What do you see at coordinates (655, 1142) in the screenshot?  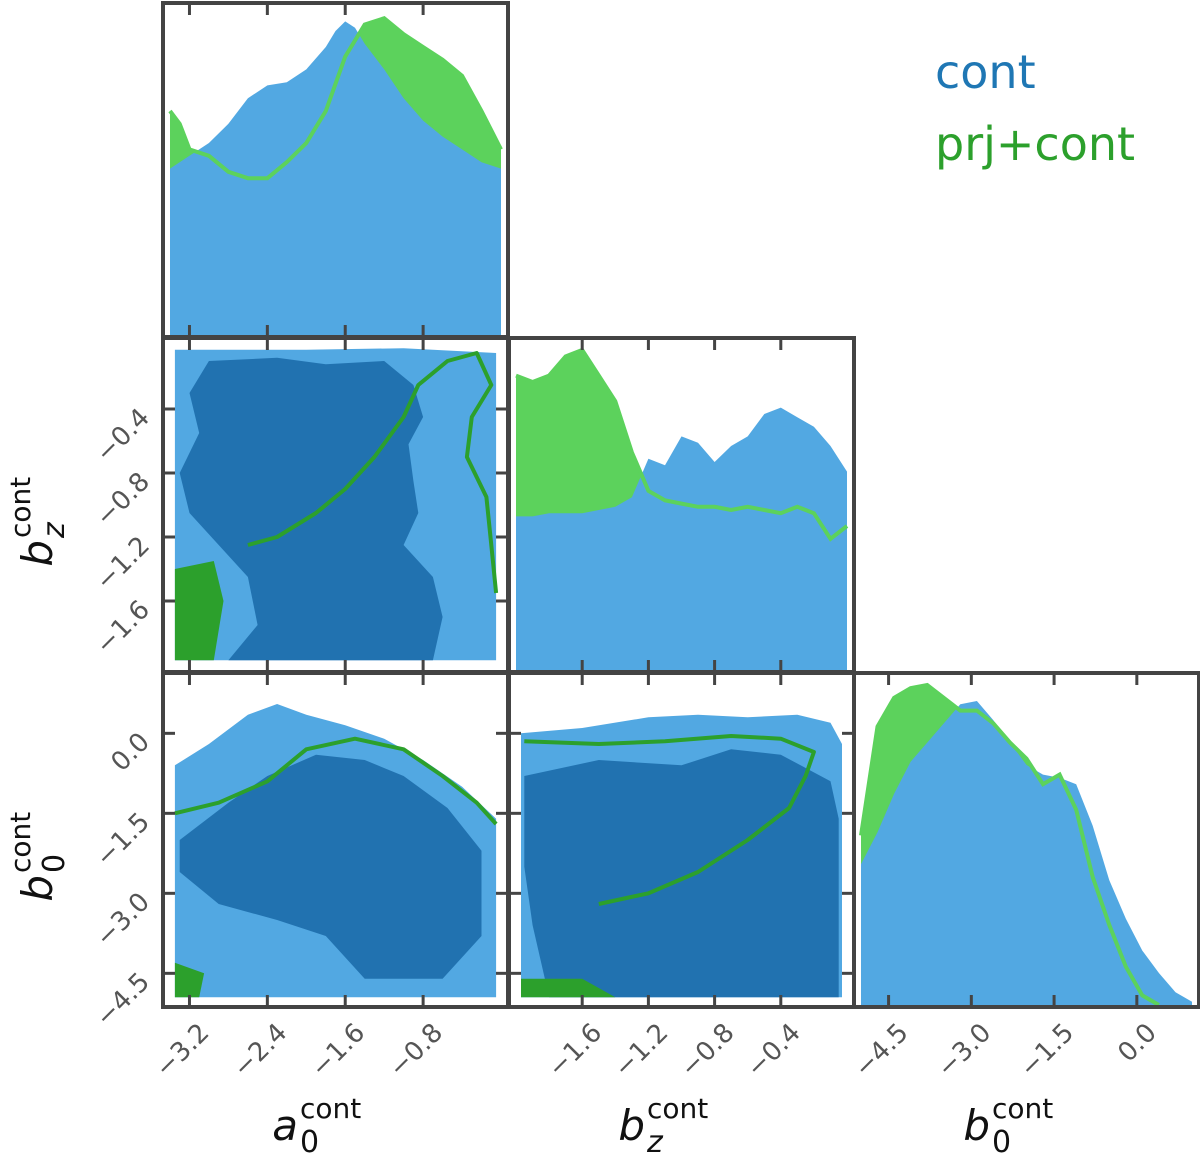 I see `xlabel-bz-subscript: z` at bounding box center [655, 1142].